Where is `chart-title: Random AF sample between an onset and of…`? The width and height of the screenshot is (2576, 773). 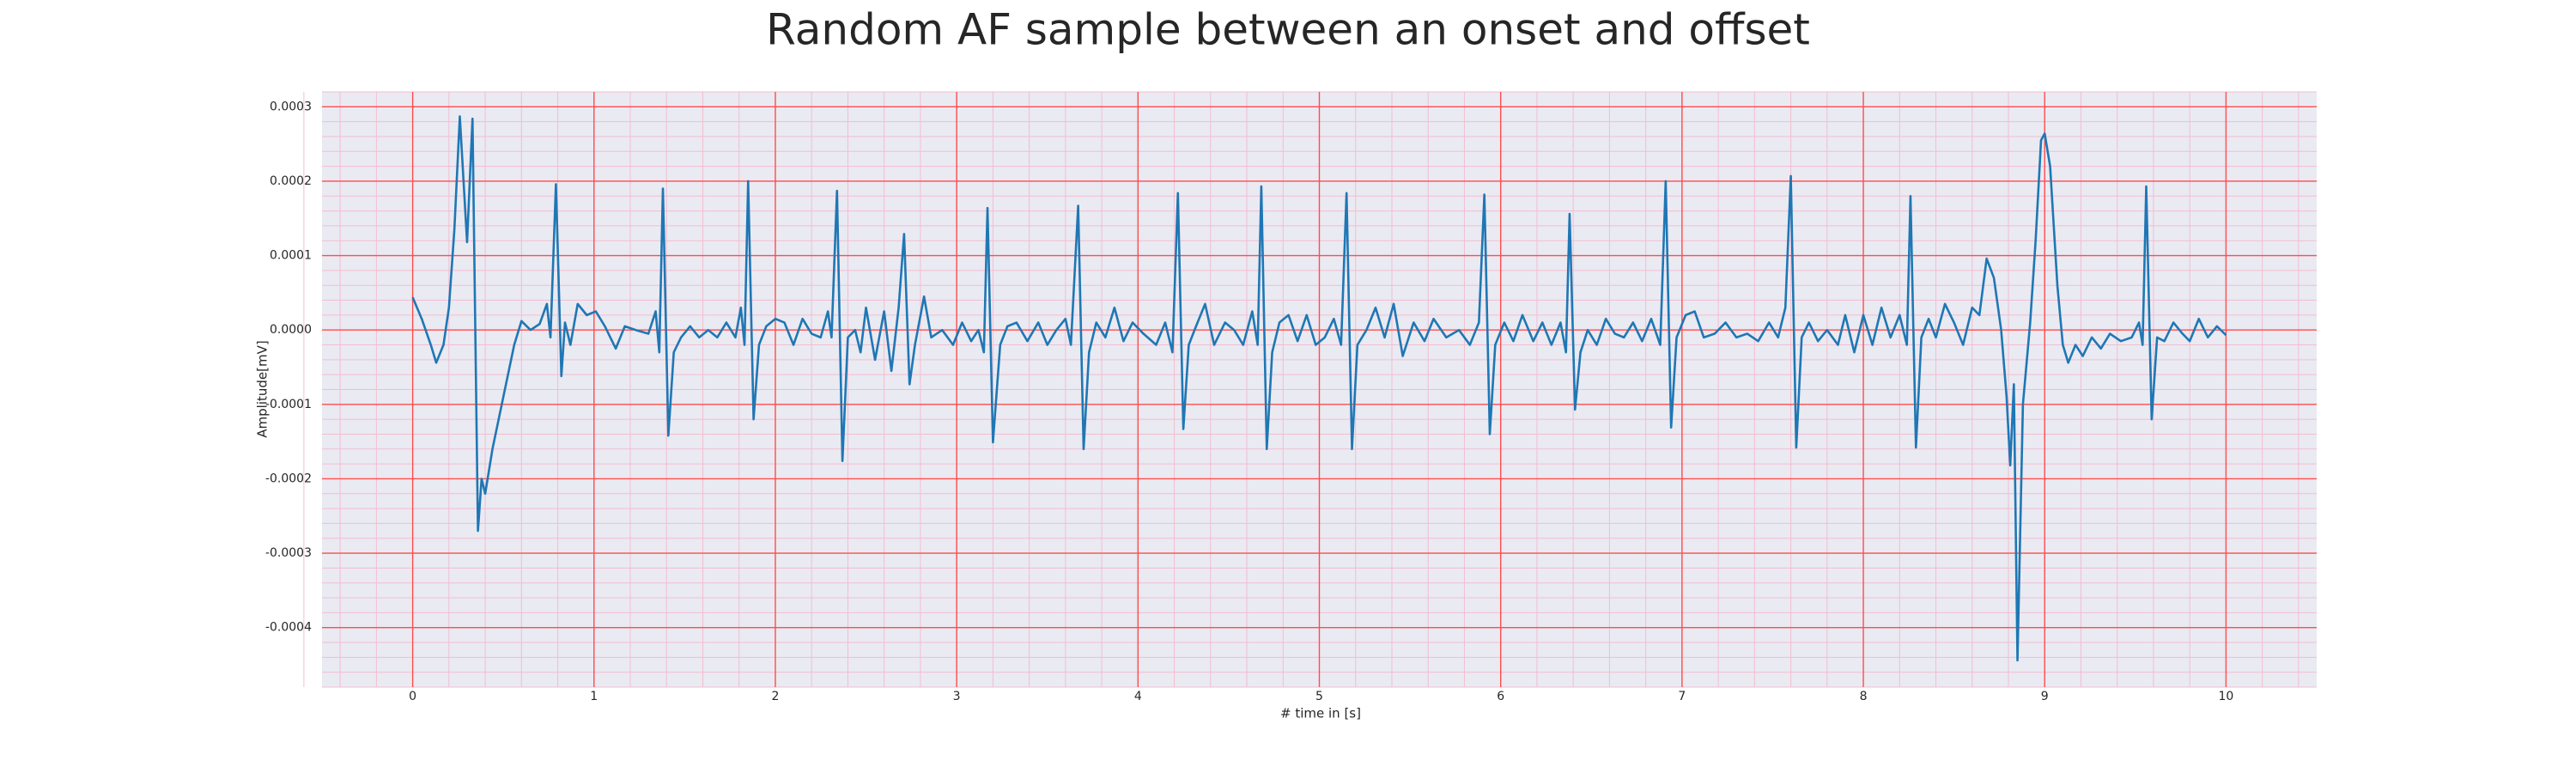 chart-title: Random AF sample between an onset and of… is located at coordinates (1288, 30).